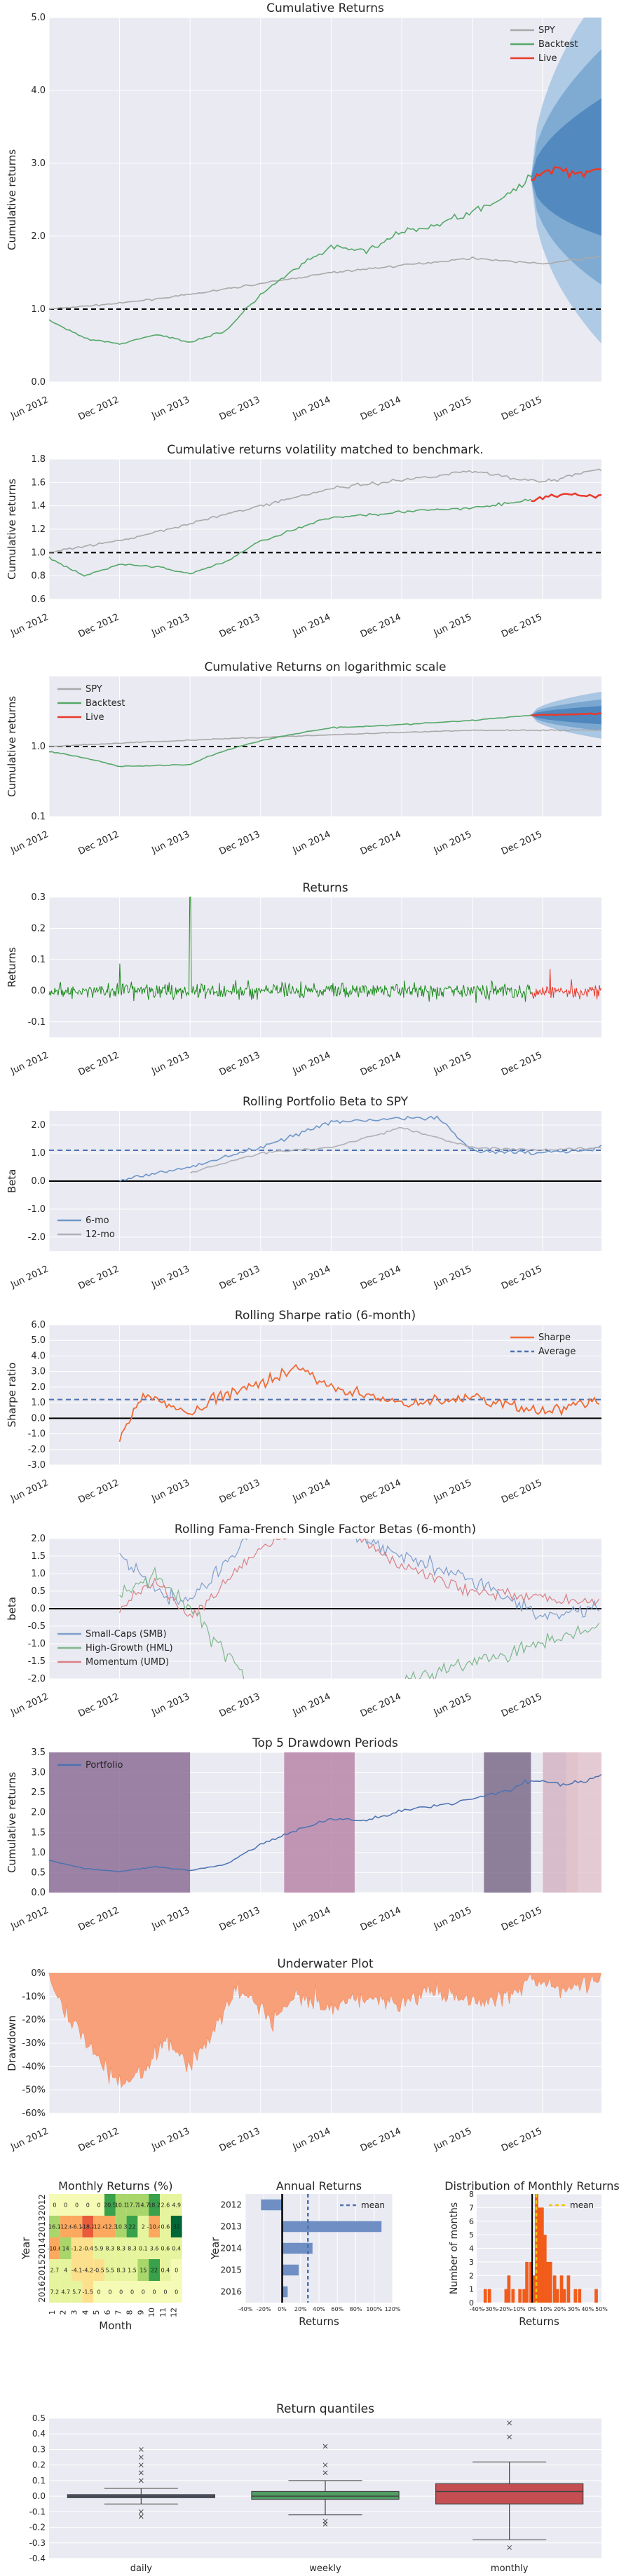 The width and height of the screenshot is (619, 2576). What do you see at coordinates (165, 2227) in the screenshot?
I see `heatmap-cell-label: 0.6` at bounding box center [165, 2227].